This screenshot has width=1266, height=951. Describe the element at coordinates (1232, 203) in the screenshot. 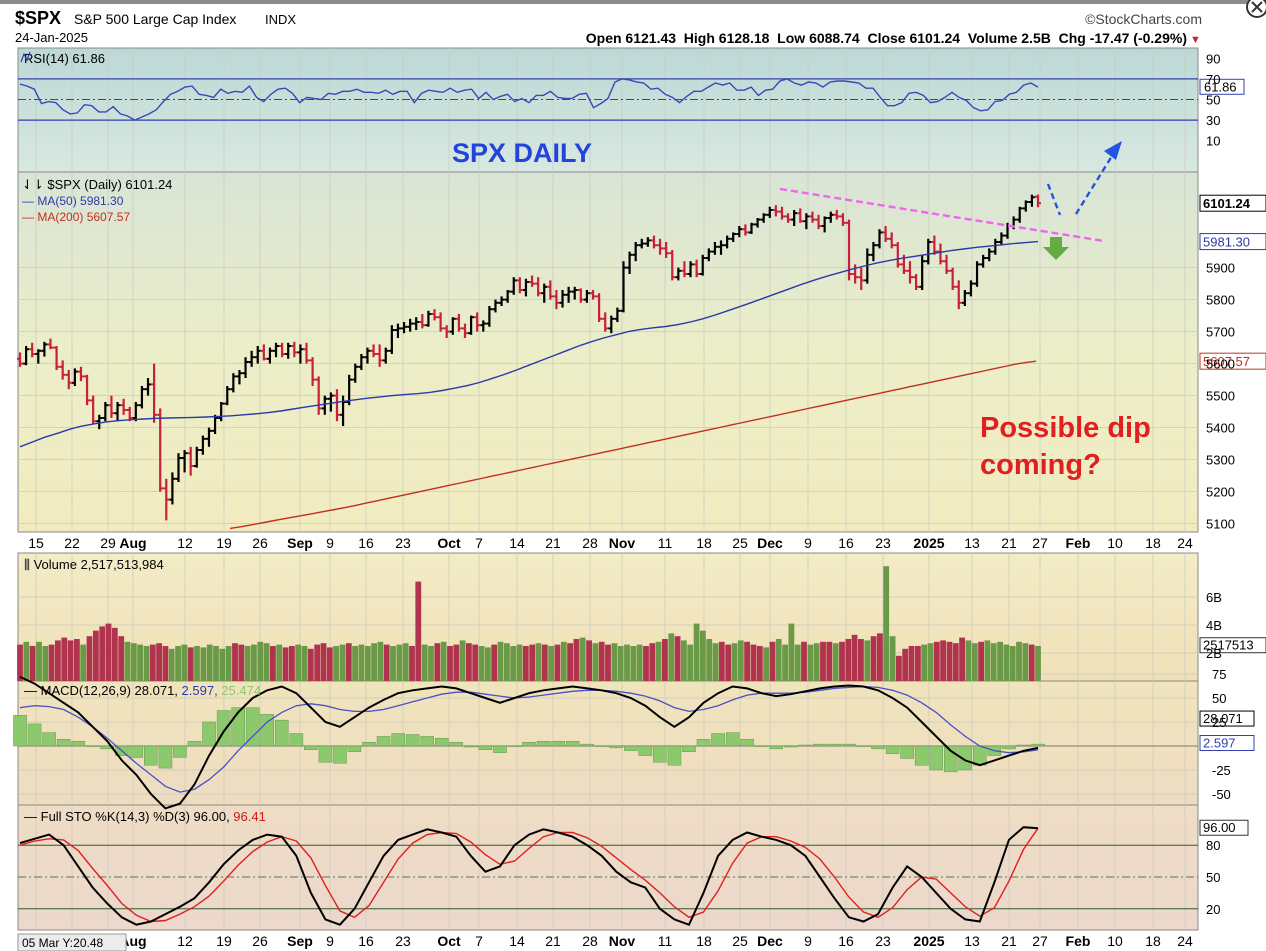

I see `price-value-box` at that location.